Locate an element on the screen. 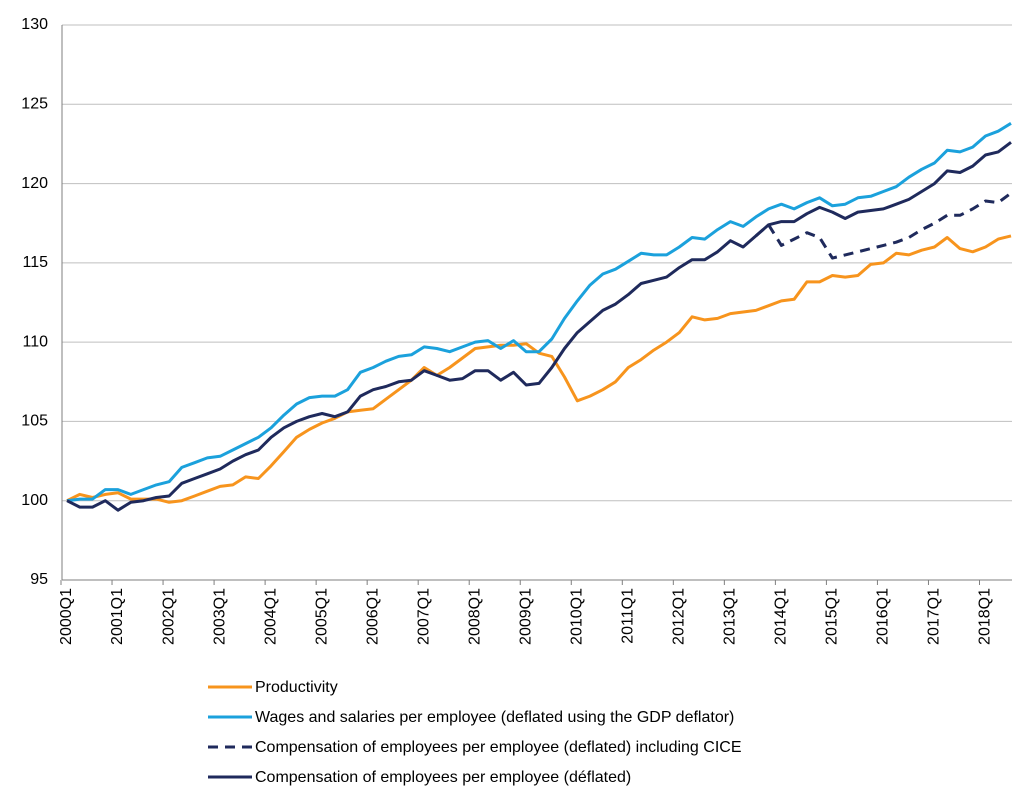 The image size is (1013, 791). y-tick-label: 125 is located at coordinates (34, 104).